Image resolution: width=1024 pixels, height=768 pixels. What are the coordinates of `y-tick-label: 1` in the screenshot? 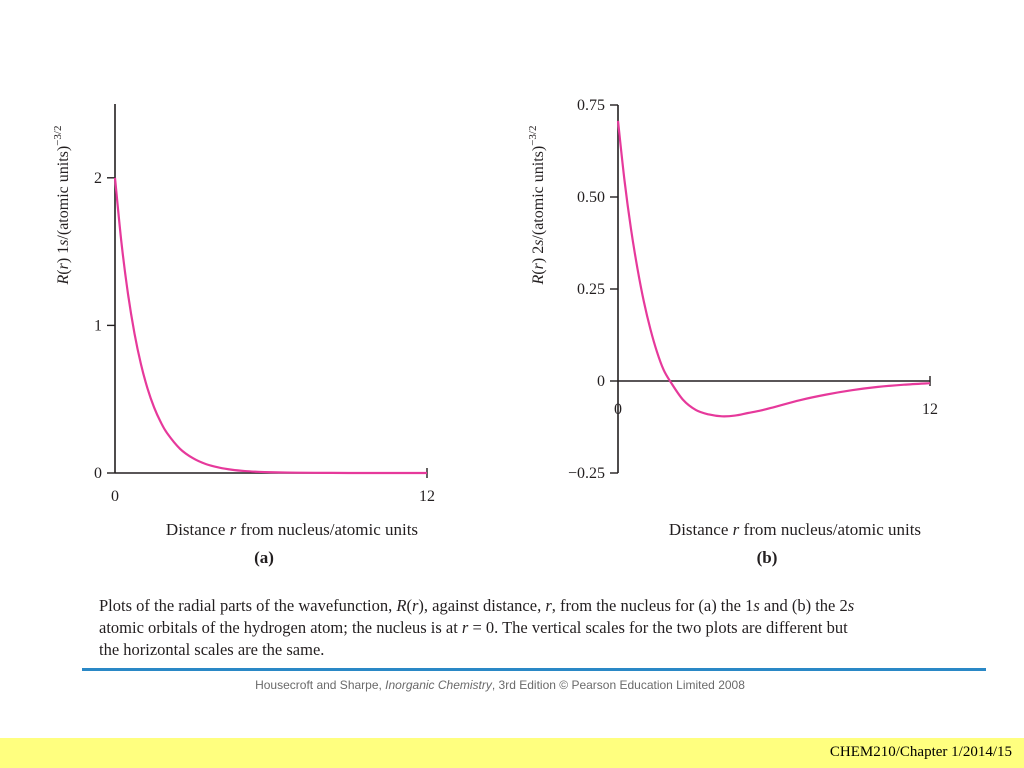 It's located at (98, 325).